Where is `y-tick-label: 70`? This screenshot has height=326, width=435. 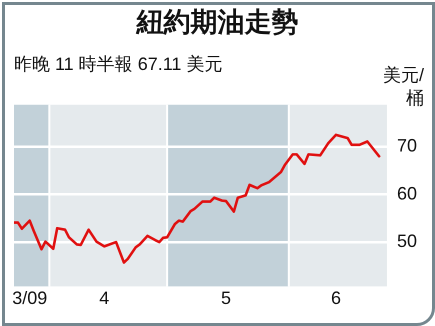 y-tick-label: 70 is located at coordinates (407, 146).